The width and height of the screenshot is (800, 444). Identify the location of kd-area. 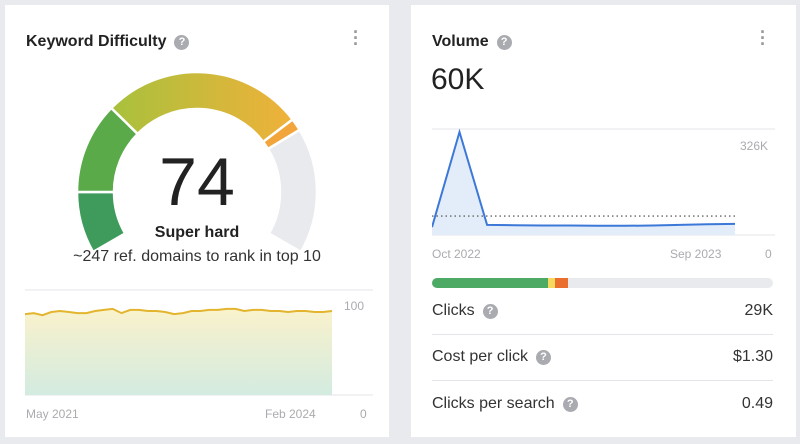
(178, 351).